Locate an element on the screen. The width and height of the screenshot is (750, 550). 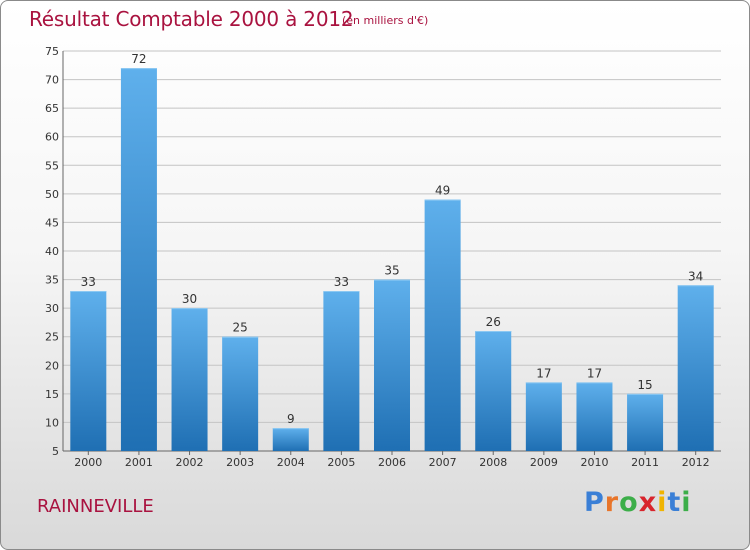
bar-2010 is located at coordinates (594, 416).